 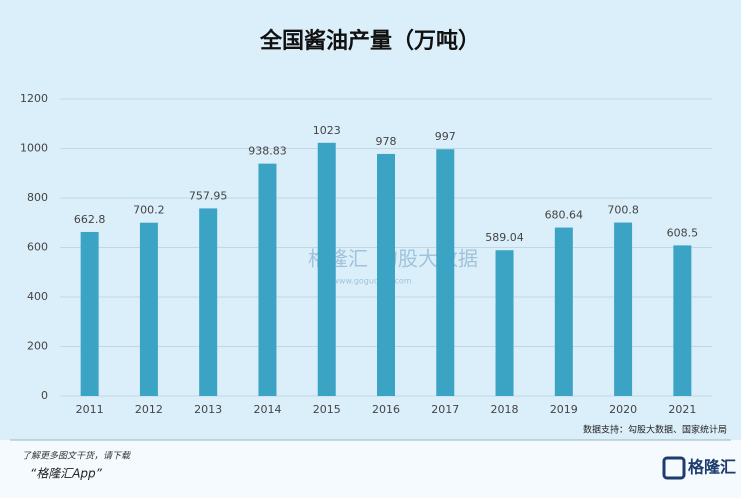 What do you see at coordinates (327, 130) in the screenshot?
I see `value-label: 1023` at bounding box center [327, 130].